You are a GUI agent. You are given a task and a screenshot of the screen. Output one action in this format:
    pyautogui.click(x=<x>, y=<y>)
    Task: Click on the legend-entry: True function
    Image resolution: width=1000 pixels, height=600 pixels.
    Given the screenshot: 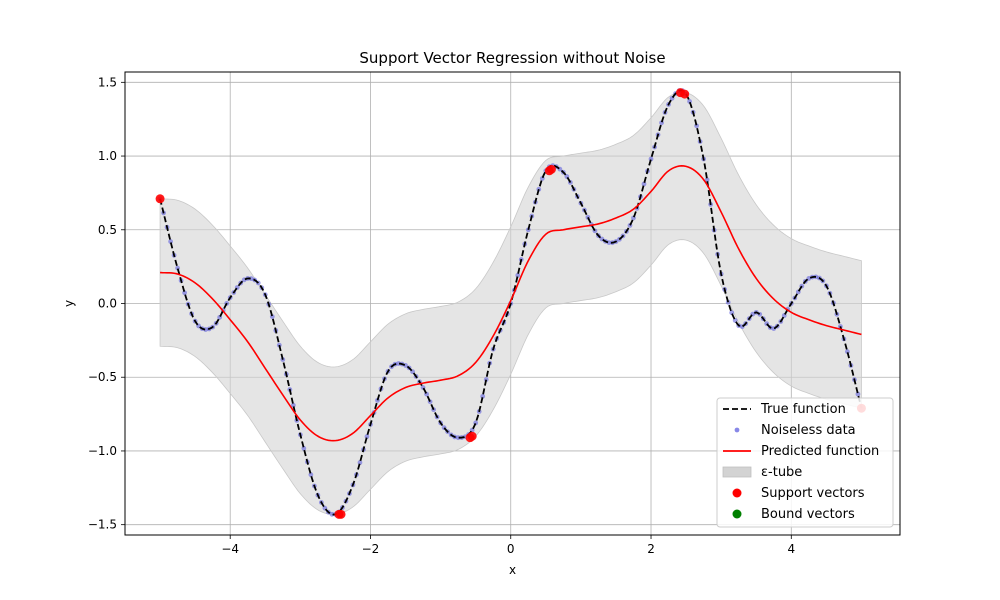 What is the action you would take?
    pyautogui.click(x=784, y=409)
    